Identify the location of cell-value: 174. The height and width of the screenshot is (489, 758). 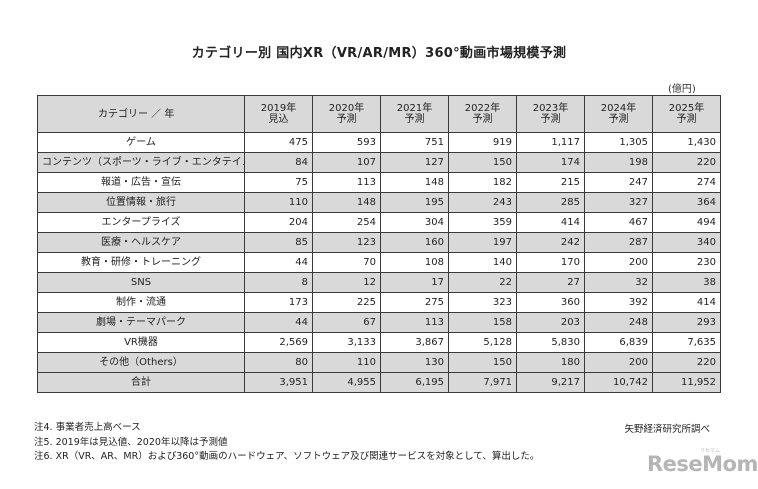
(550, 162).